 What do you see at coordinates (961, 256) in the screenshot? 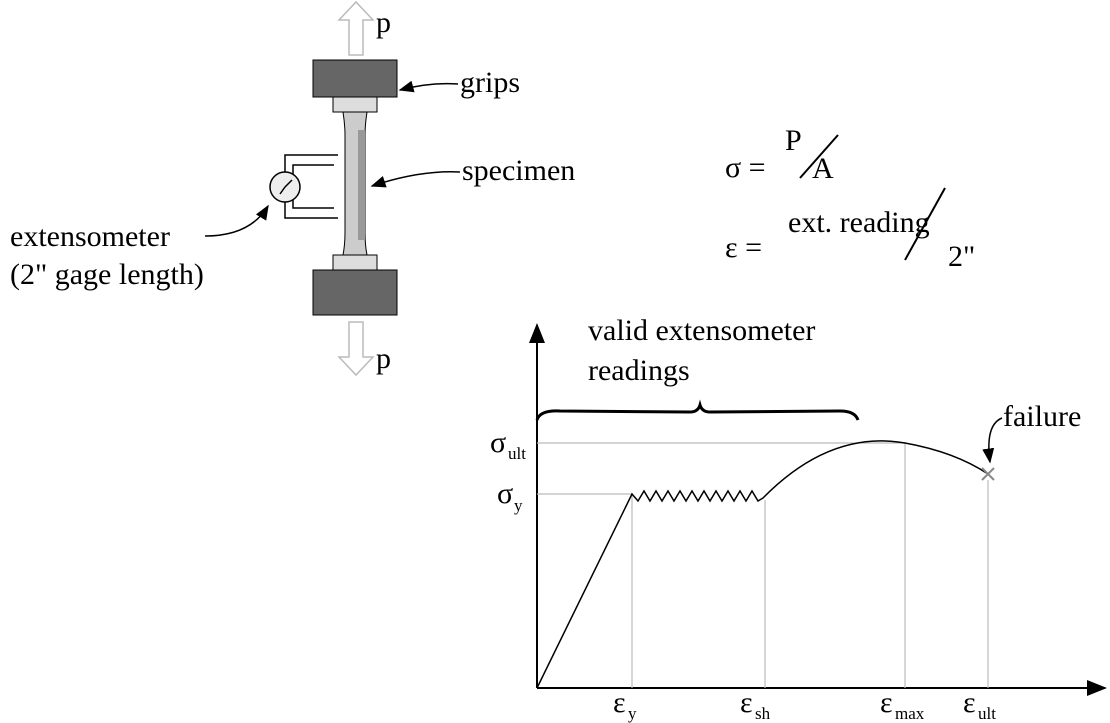
I see `formula-denominator: 2"` at bounding box center [961, 256].